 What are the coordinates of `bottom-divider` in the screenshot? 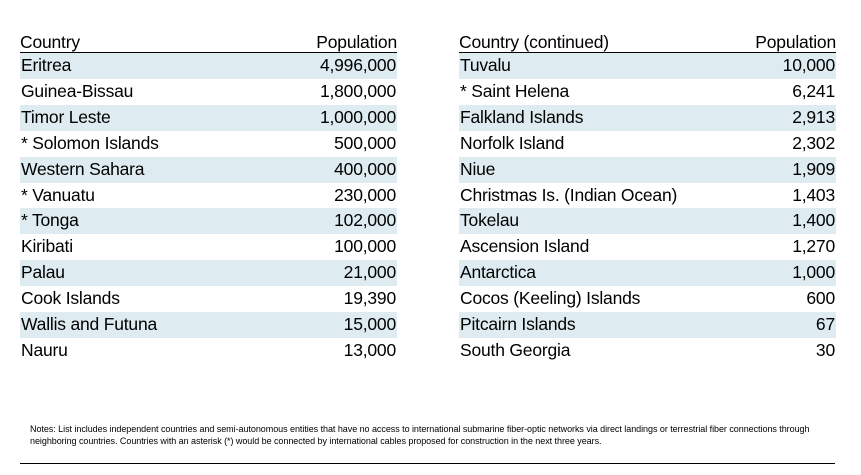 It's located at (427, 463).